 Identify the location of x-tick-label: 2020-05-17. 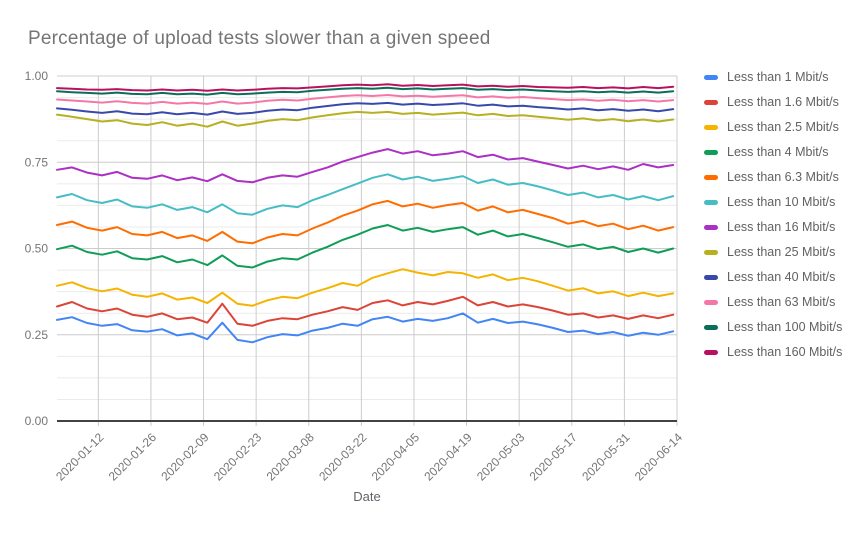
(554, 457).